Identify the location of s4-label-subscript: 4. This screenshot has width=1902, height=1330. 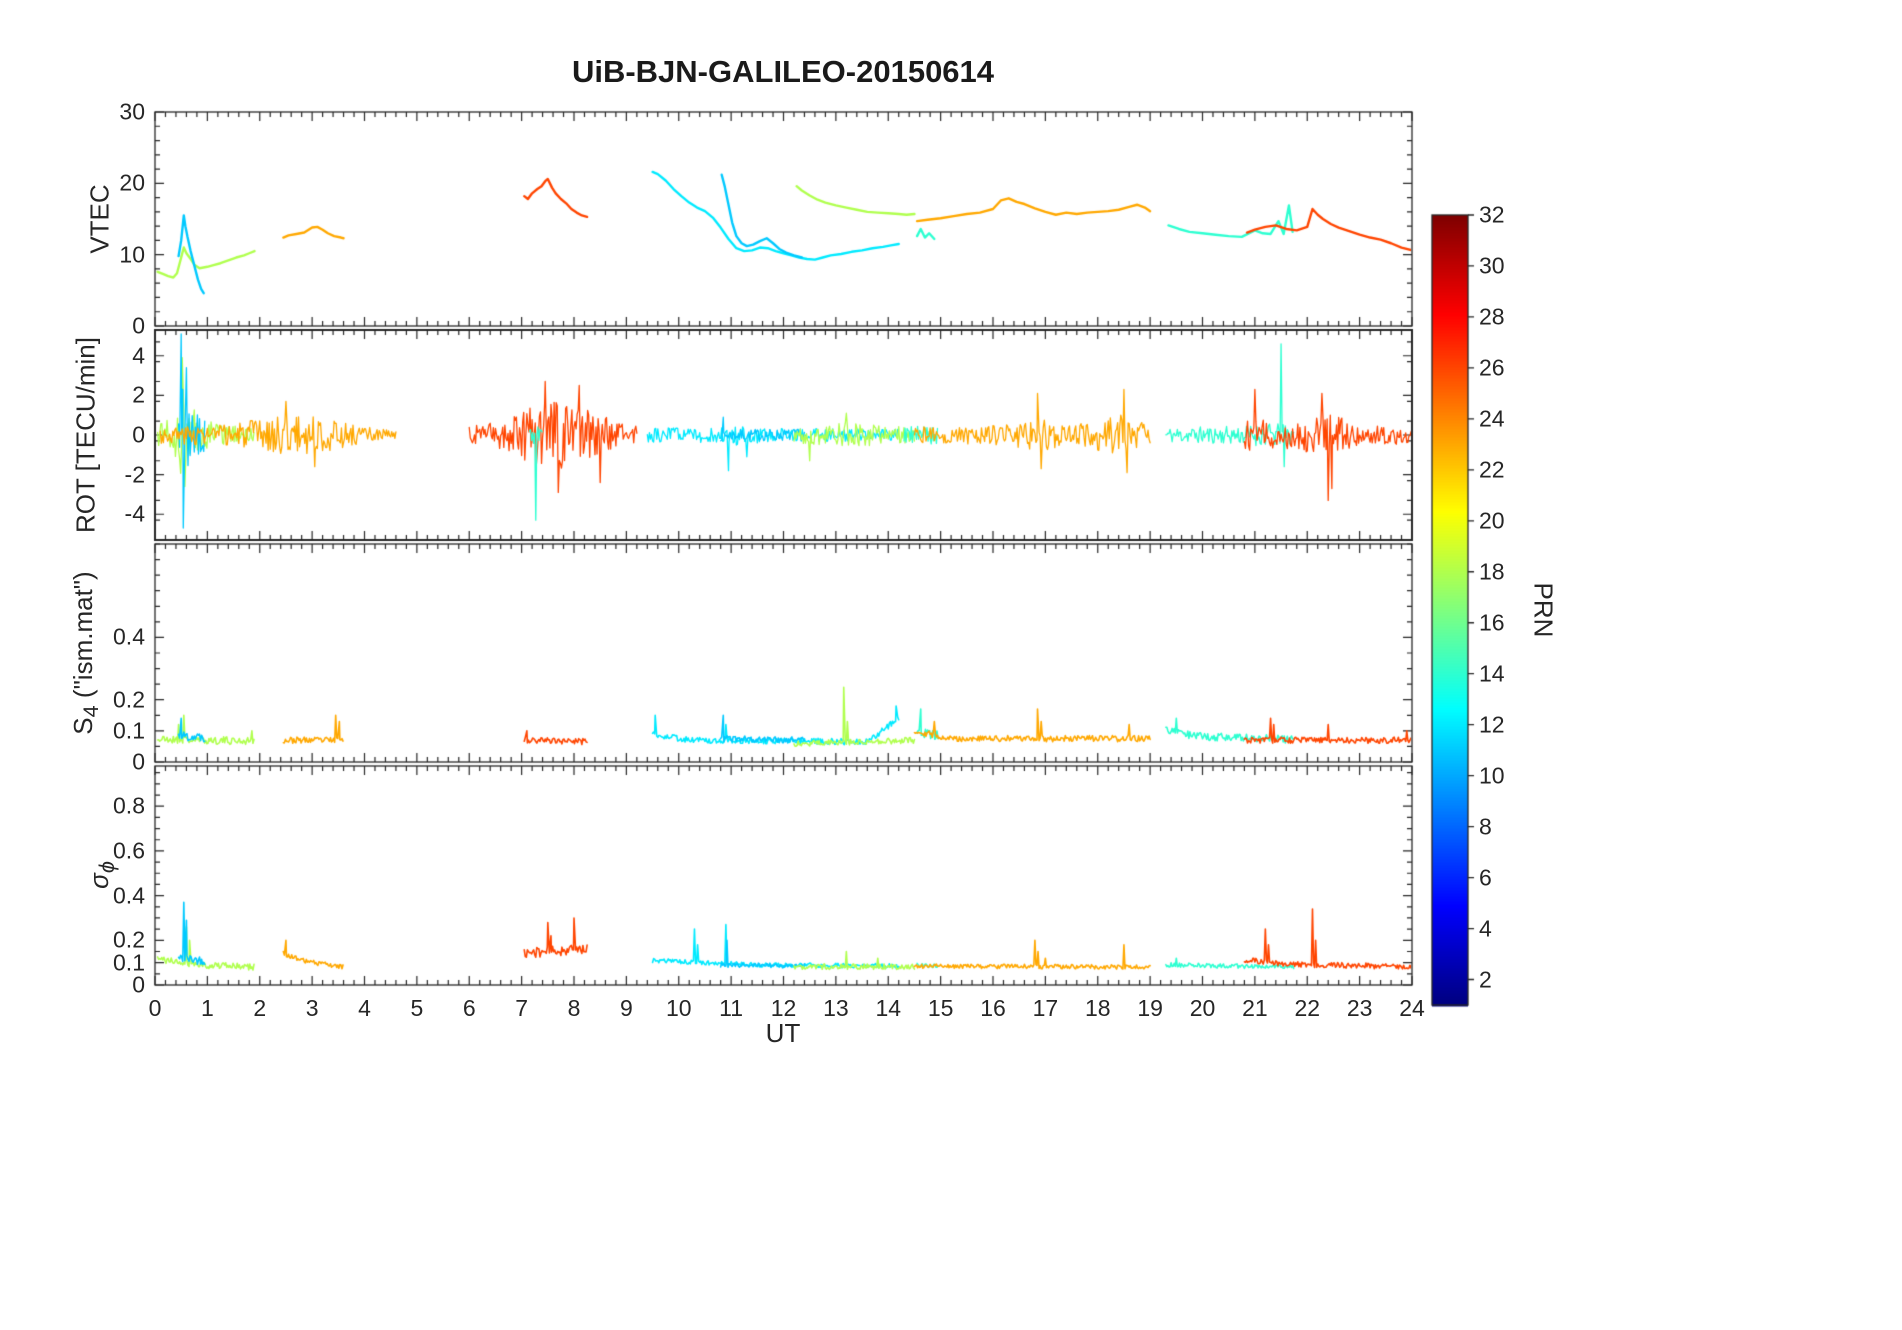
(91, 711).